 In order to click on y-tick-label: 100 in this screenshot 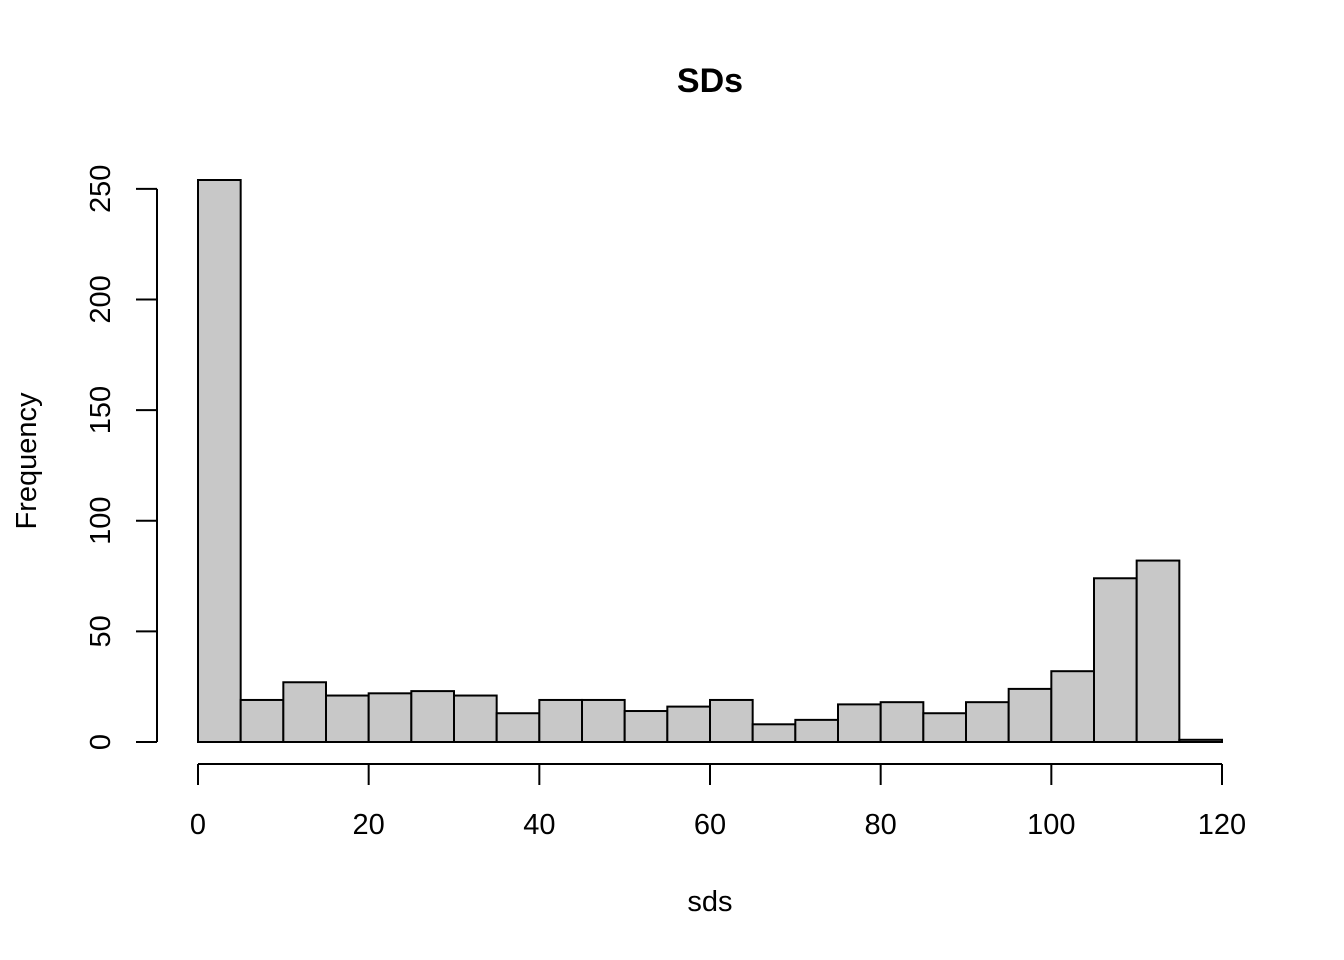, I will do `click(101, 521)`.